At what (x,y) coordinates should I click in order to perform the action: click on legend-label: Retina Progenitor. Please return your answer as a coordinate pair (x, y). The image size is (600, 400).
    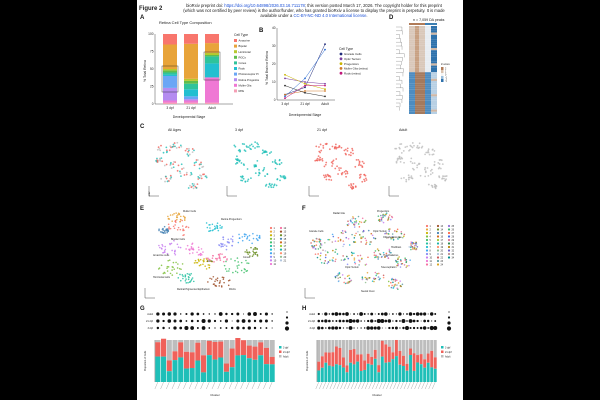
    Looking at the image, I should click on (249, 80).